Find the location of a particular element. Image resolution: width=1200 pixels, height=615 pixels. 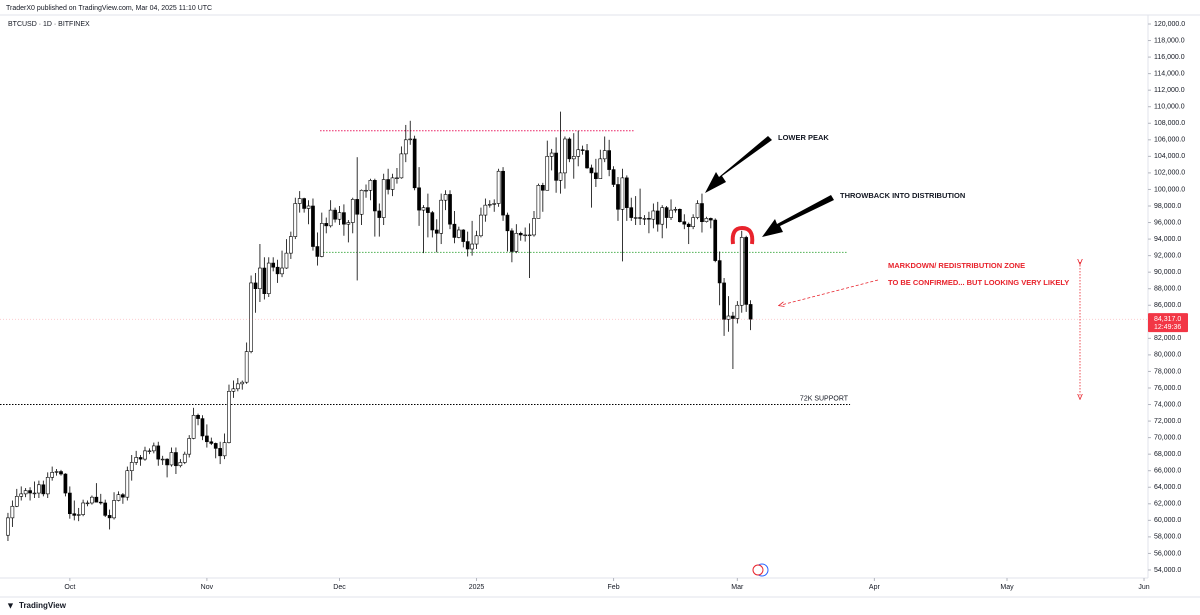

countdown: 12:49:36 is located at coordinates (1167, 327).